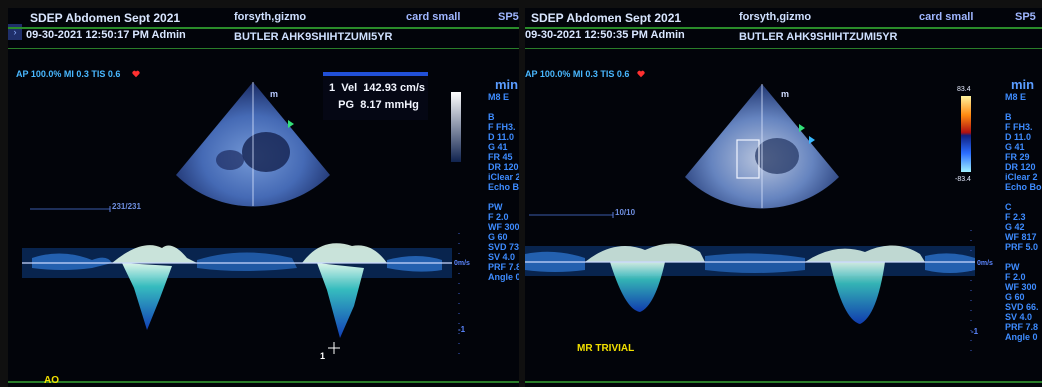 The width and height of the screenshot is (1042, 387). I want to click on setting-line: FR 45, so click(500, 157).